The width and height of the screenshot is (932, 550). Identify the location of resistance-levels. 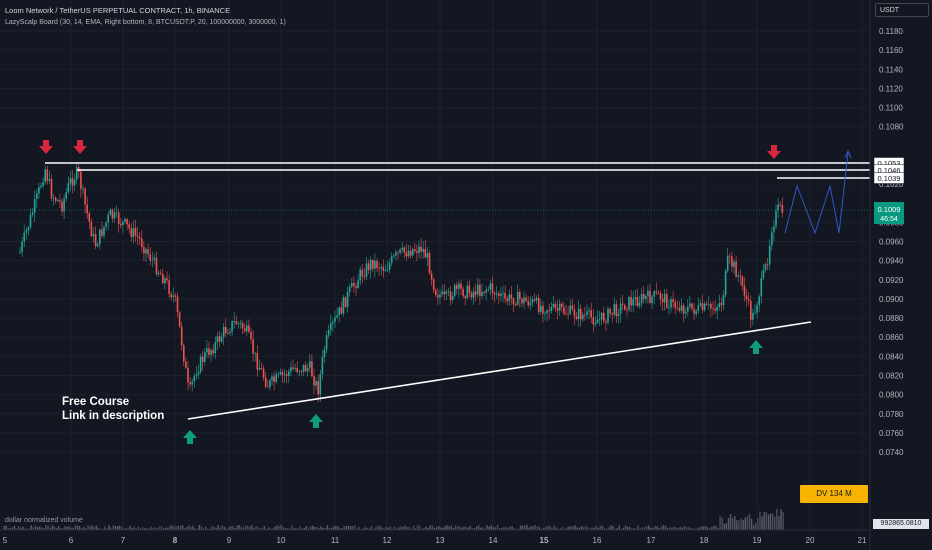
(435, 186).